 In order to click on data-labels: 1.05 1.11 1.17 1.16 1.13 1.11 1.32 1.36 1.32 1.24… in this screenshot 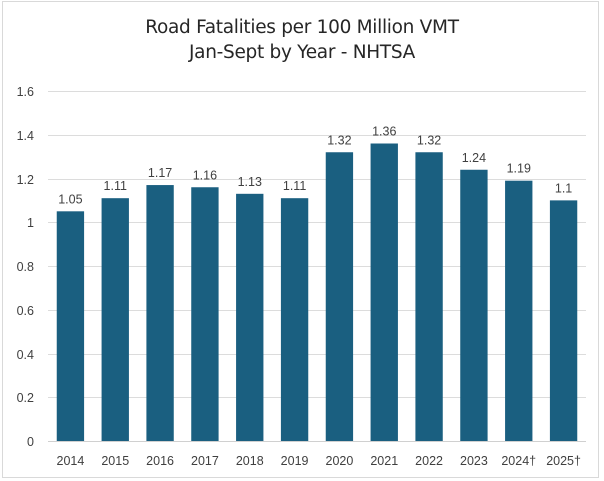, I will do `click(315, 166)`.